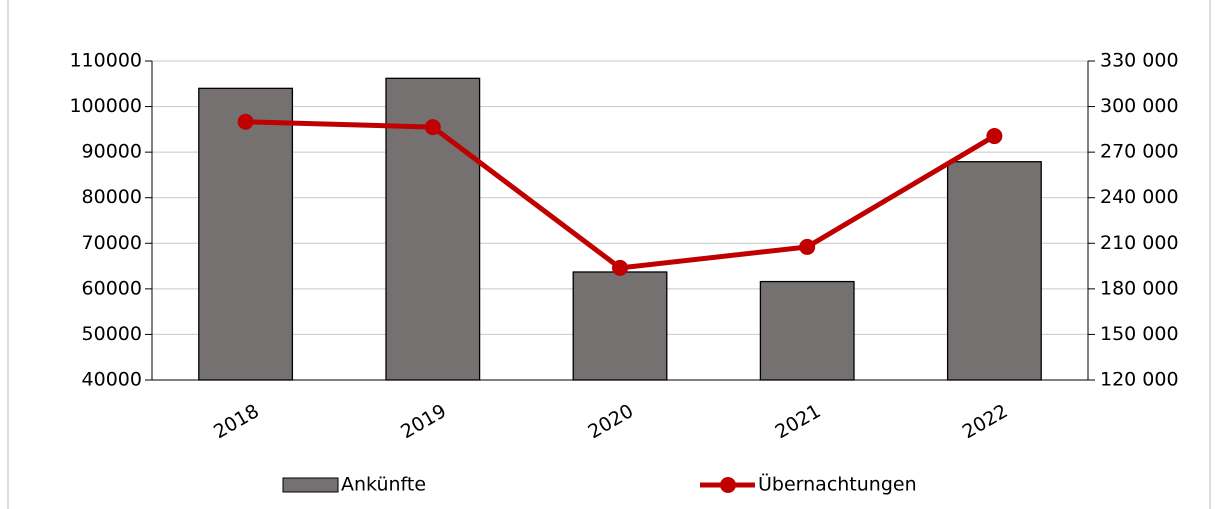  What do you see at coordinates (1139, 61) in the screenshot?
I see `y2-tick-label: 330 000` at bounding box center [1139, 61].